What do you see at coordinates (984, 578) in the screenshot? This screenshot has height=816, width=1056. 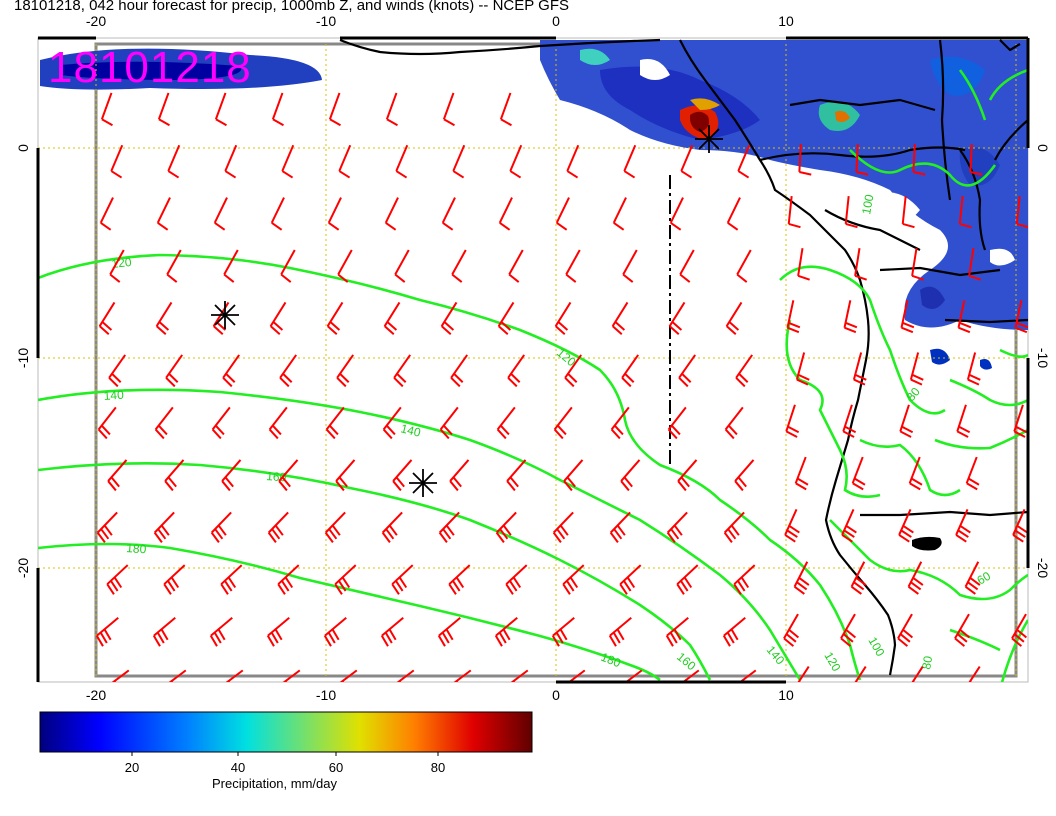 I see `contour-label: 60` at bounding box center [984, 578].